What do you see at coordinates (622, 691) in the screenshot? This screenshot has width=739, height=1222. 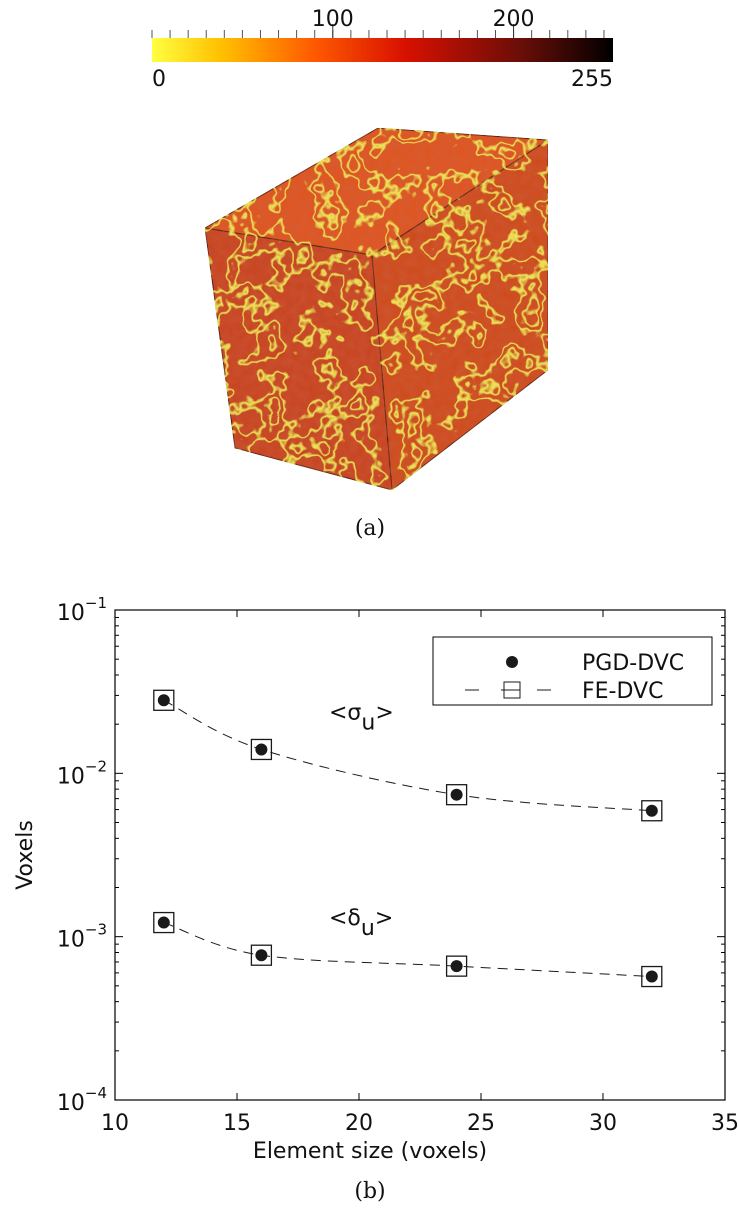 I see `legend-label: FE-DVC` at bounding box center [622, 691].